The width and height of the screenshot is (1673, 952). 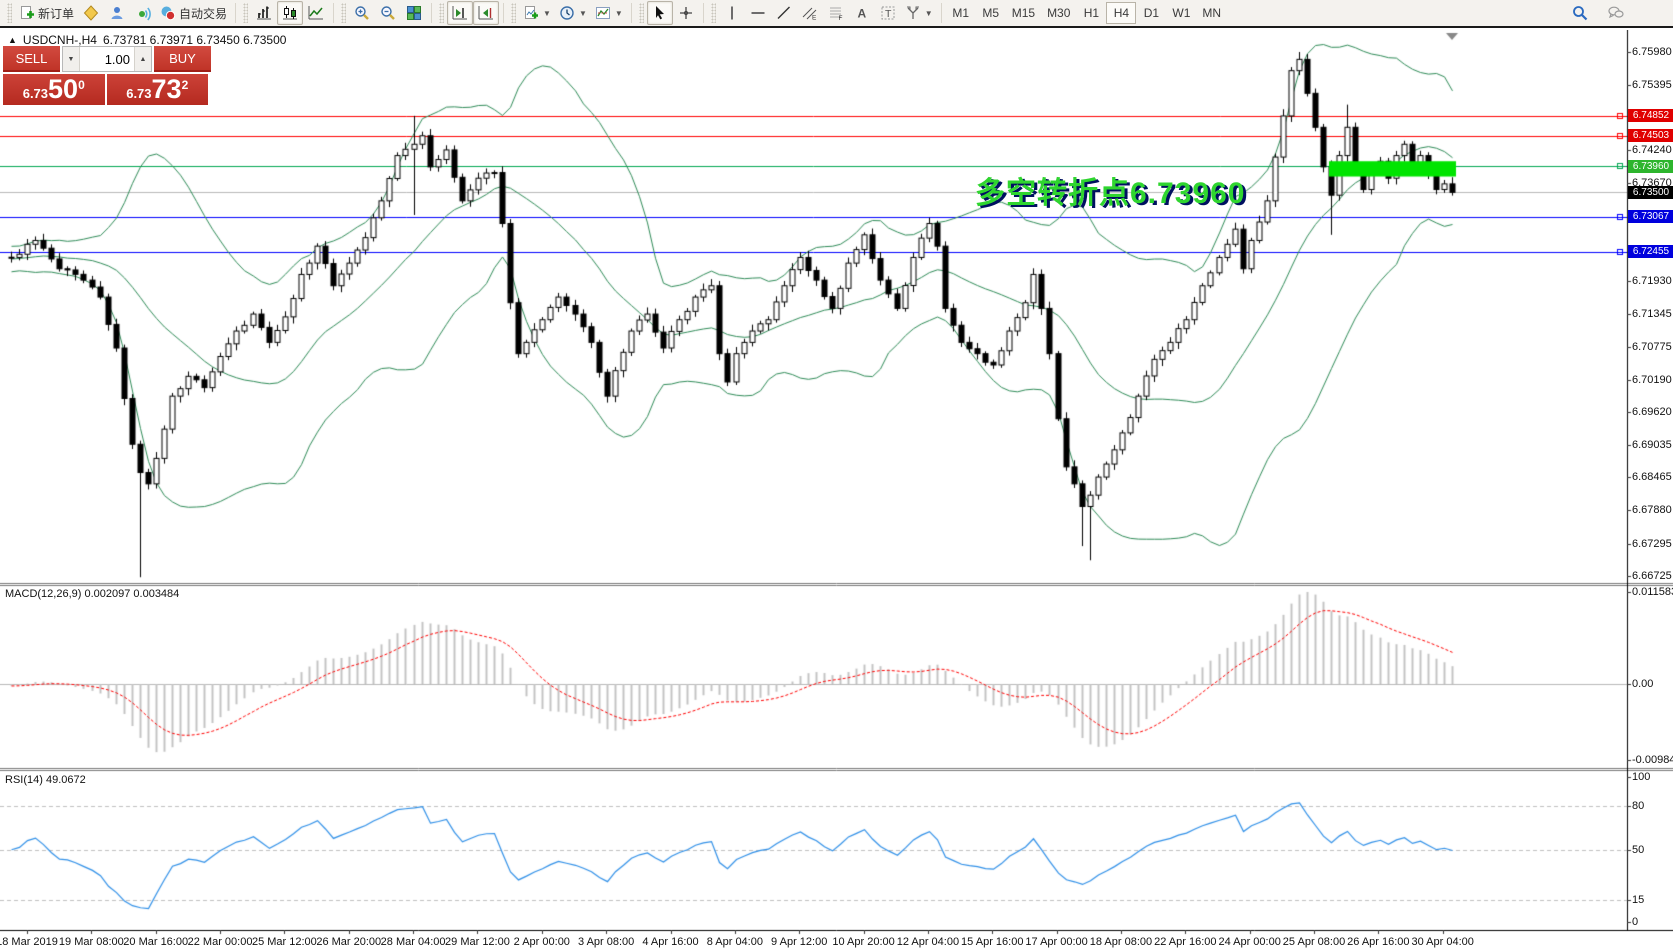 I want to click on chart-shift-button, so click(x=486, y=13).